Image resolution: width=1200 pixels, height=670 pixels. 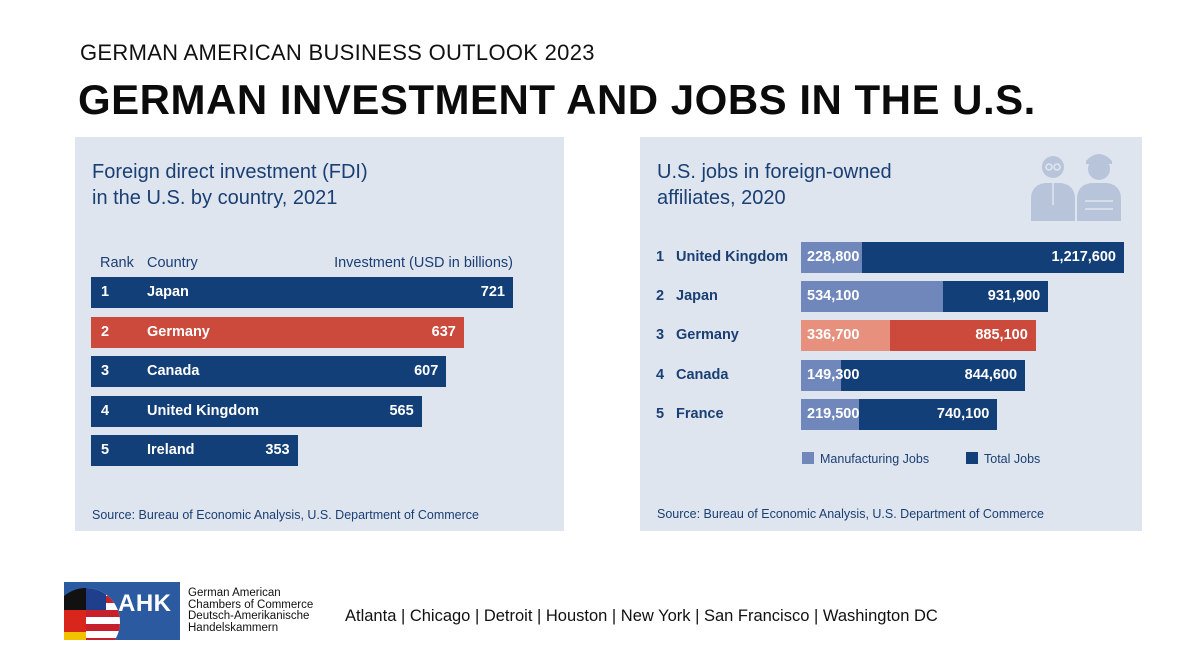 What do you see at coordinates (962, 257) in the screenshot?
I see `jobs-total-bar-united-kingdom: 228,800 1,217,600` at bounding box center [962, 257].